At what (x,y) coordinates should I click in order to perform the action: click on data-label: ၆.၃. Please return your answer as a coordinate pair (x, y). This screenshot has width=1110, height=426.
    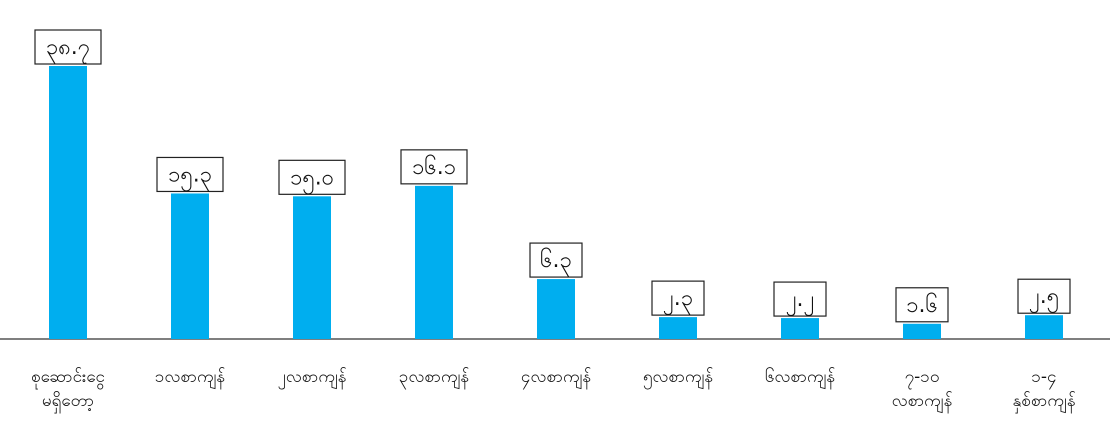
    Looking at the image, I should click on (556, 262).